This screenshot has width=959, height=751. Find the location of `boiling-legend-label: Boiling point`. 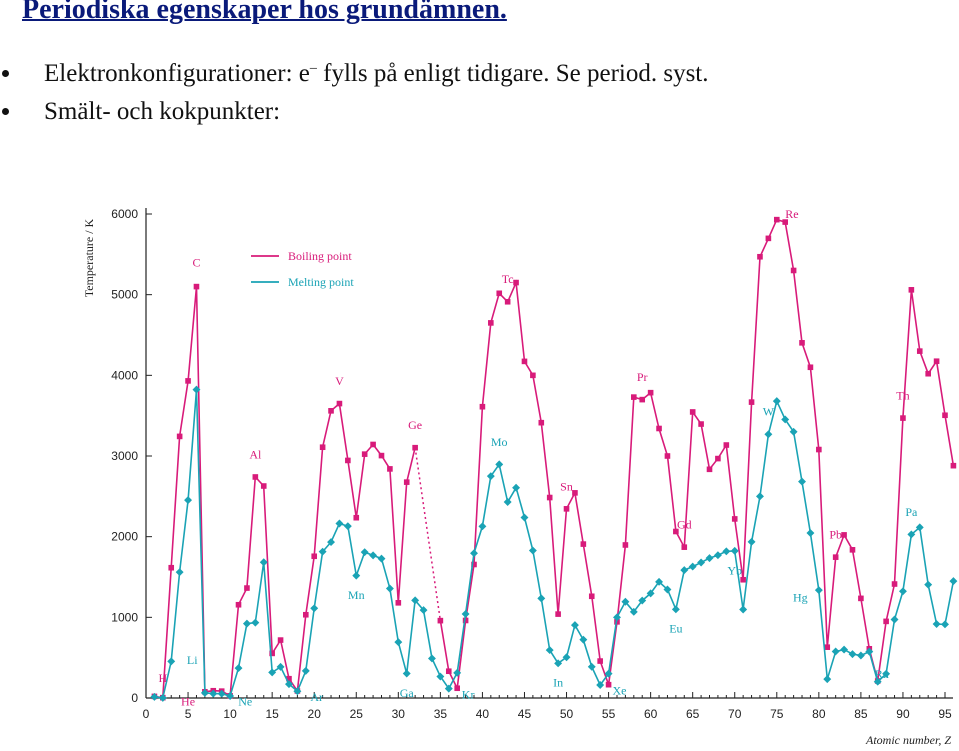

boiling-legend-label: Boiling point is located at coordinates (320, 256).